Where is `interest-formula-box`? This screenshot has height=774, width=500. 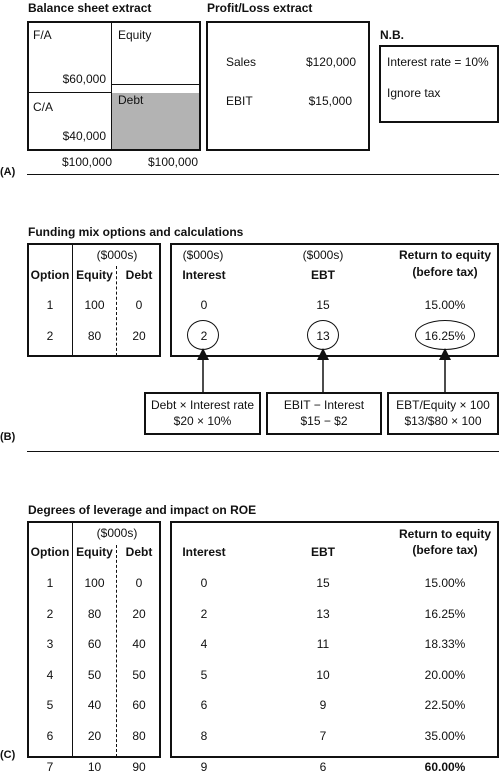
interest-formula-box is located at coordinates (202, 413).